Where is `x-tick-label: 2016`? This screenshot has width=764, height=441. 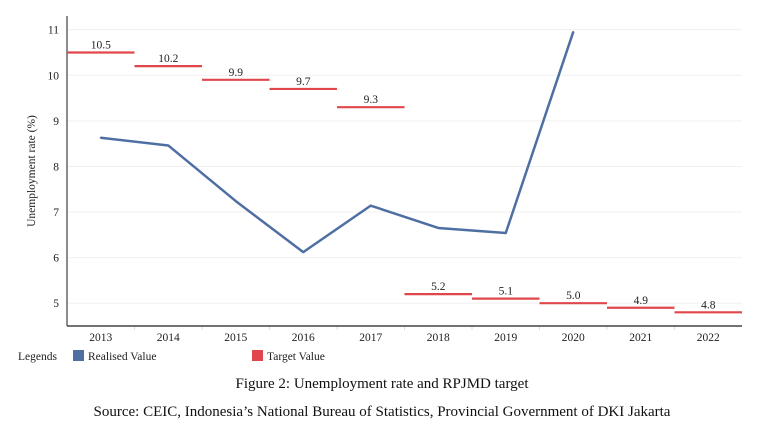 x-tick-label: 2016 is located at coordinates (303, 338).